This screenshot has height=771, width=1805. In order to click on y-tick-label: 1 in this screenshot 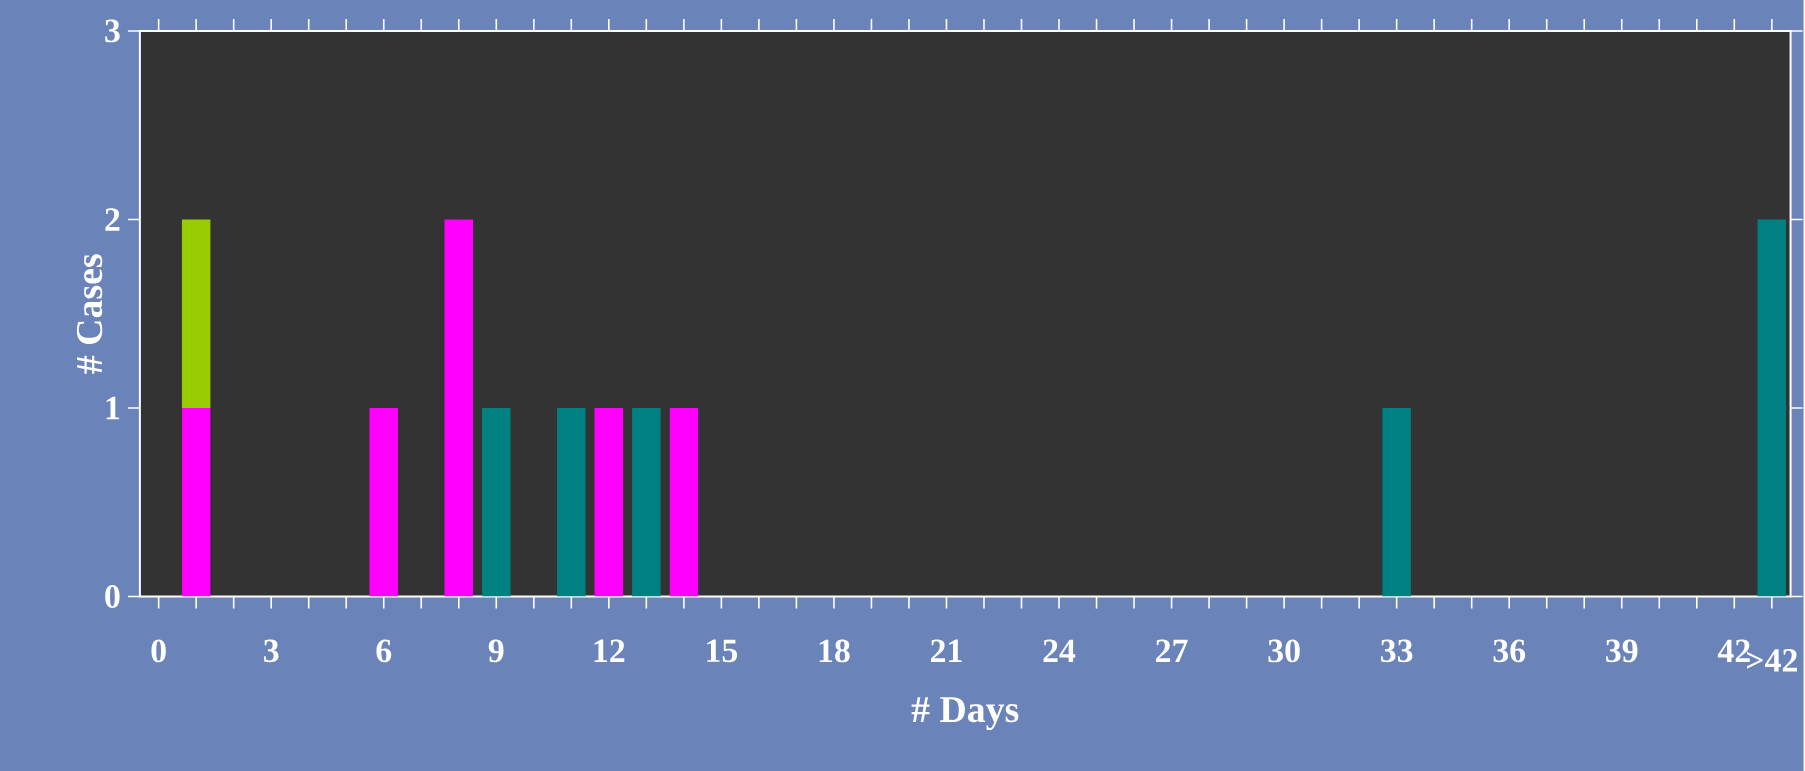, I will do `click(113, 407)`.